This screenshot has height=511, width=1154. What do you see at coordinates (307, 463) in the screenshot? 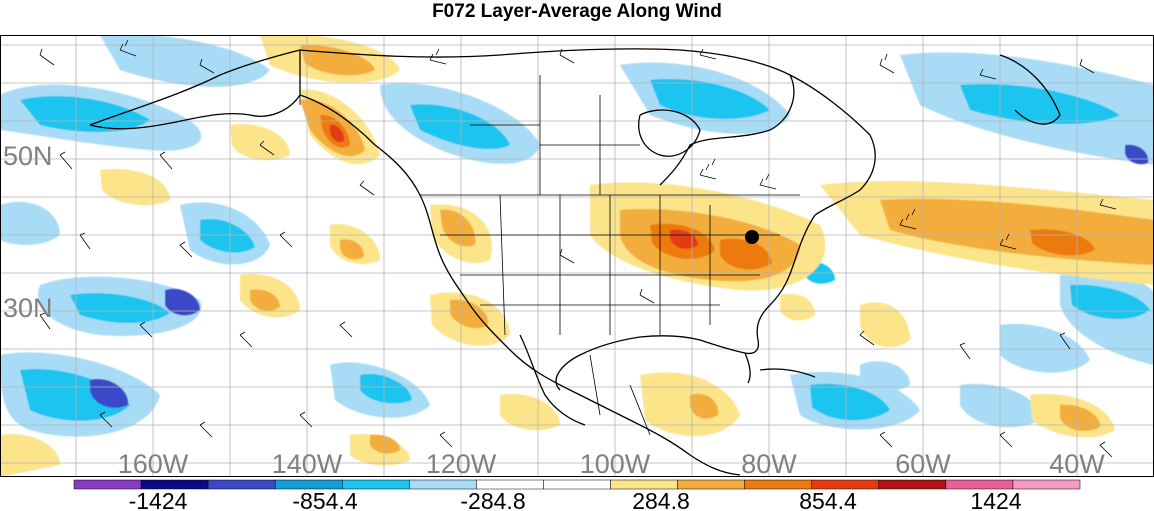
I see `lon-label-140w: 140W` at bounding box center [307, 463].